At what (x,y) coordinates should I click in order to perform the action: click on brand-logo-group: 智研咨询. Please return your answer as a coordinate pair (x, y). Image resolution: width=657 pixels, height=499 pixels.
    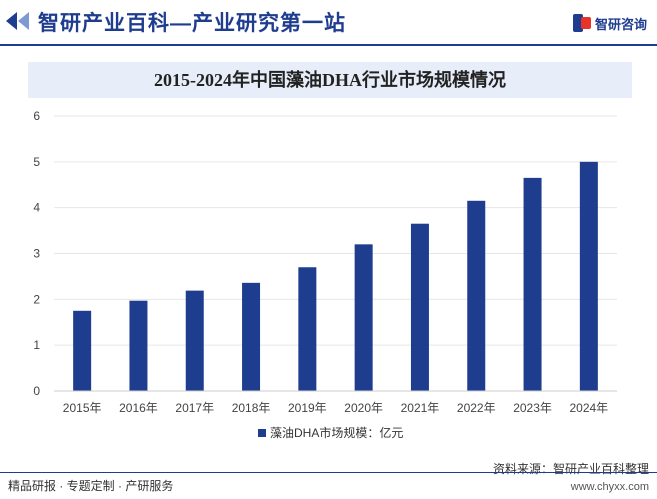
    Looking at the image, I should click on (609, 23).